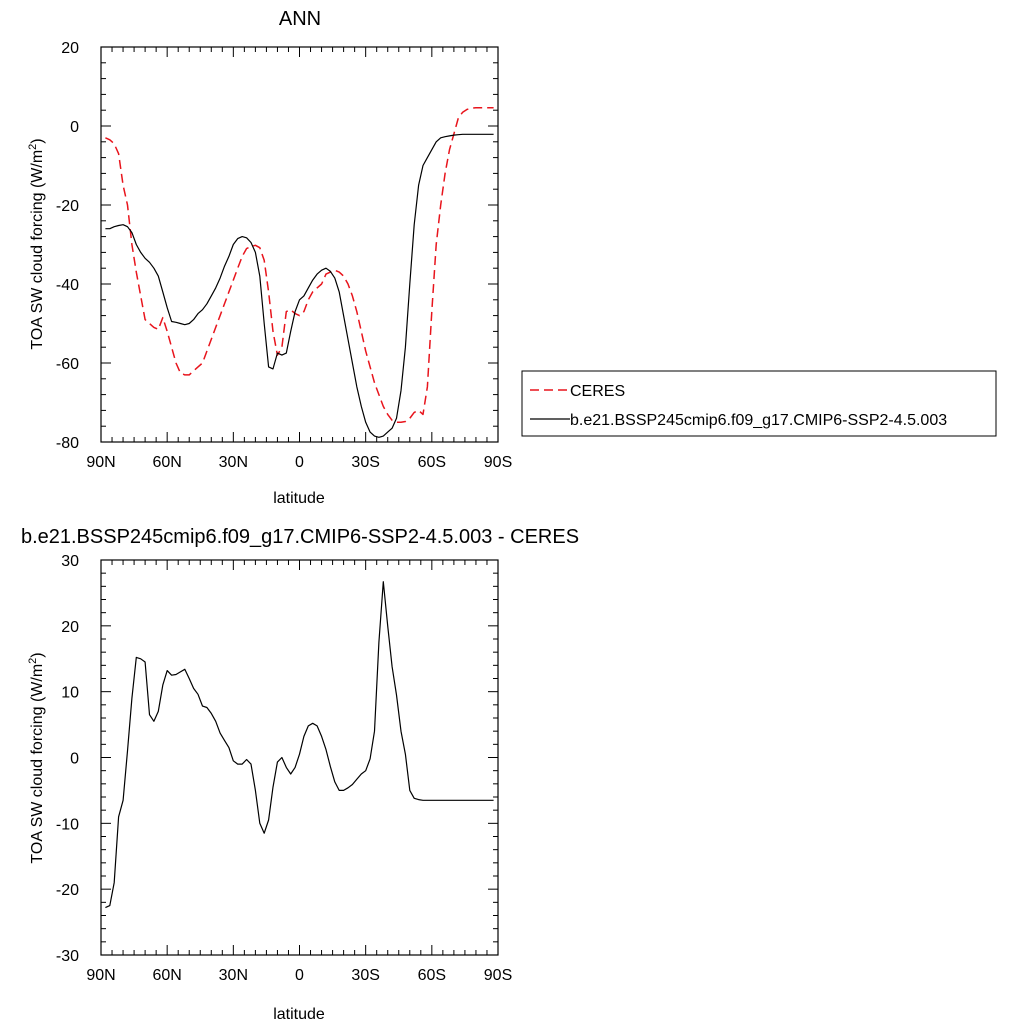 The image size is (1024, 1024). Describe the element at coordinates (299, 498) in the screenshot. I see `top-panel-x-label: latitude` at that location.